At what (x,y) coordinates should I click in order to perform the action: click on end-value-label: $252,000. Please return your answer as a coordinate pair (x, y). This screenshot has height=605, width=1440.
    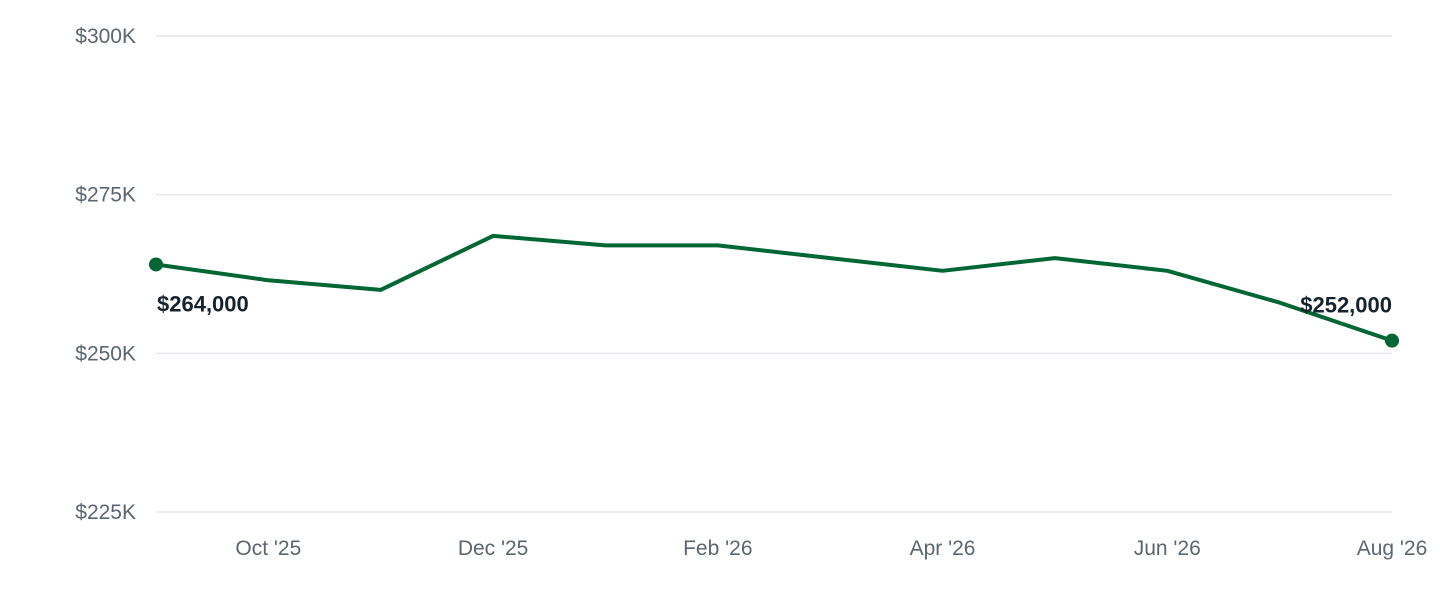
    Looking at the image, I should click on (1346, 305).